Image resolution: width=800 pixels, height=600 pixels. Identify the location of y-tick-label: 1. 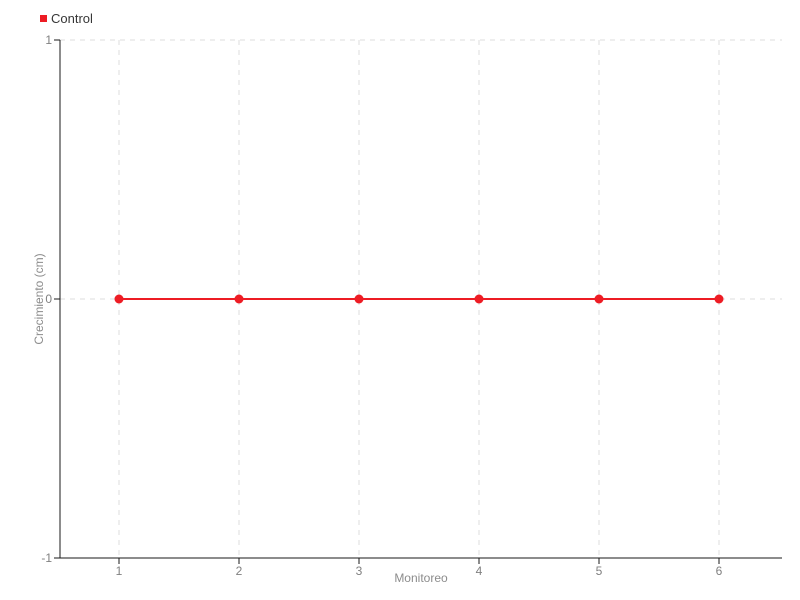
(48, 40).